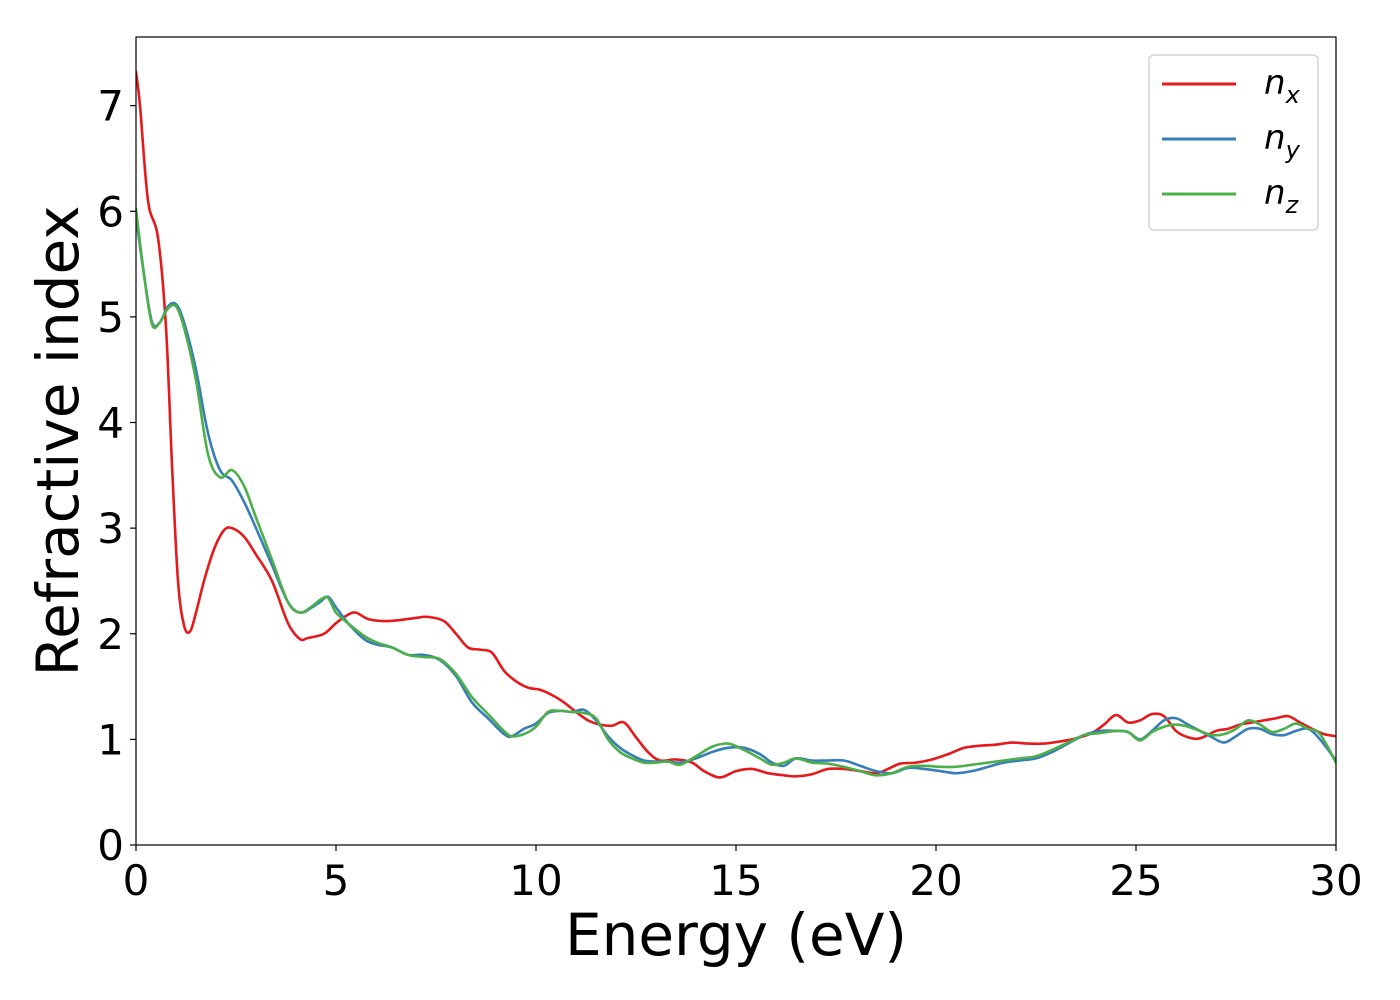 This screenshot has width=1400, height=1000. I want to click on legend-label-y: ny, so click(1282, 141).